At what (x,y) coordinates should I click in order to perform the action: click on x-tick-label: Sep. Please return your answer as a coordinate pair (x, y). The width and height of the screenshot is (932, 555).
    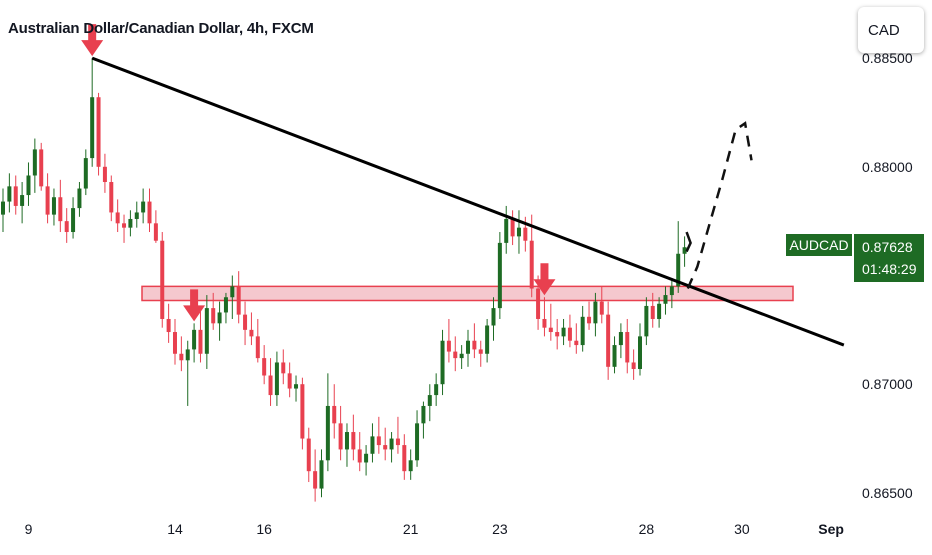
    Looking at the image, I should click on (831, 529).